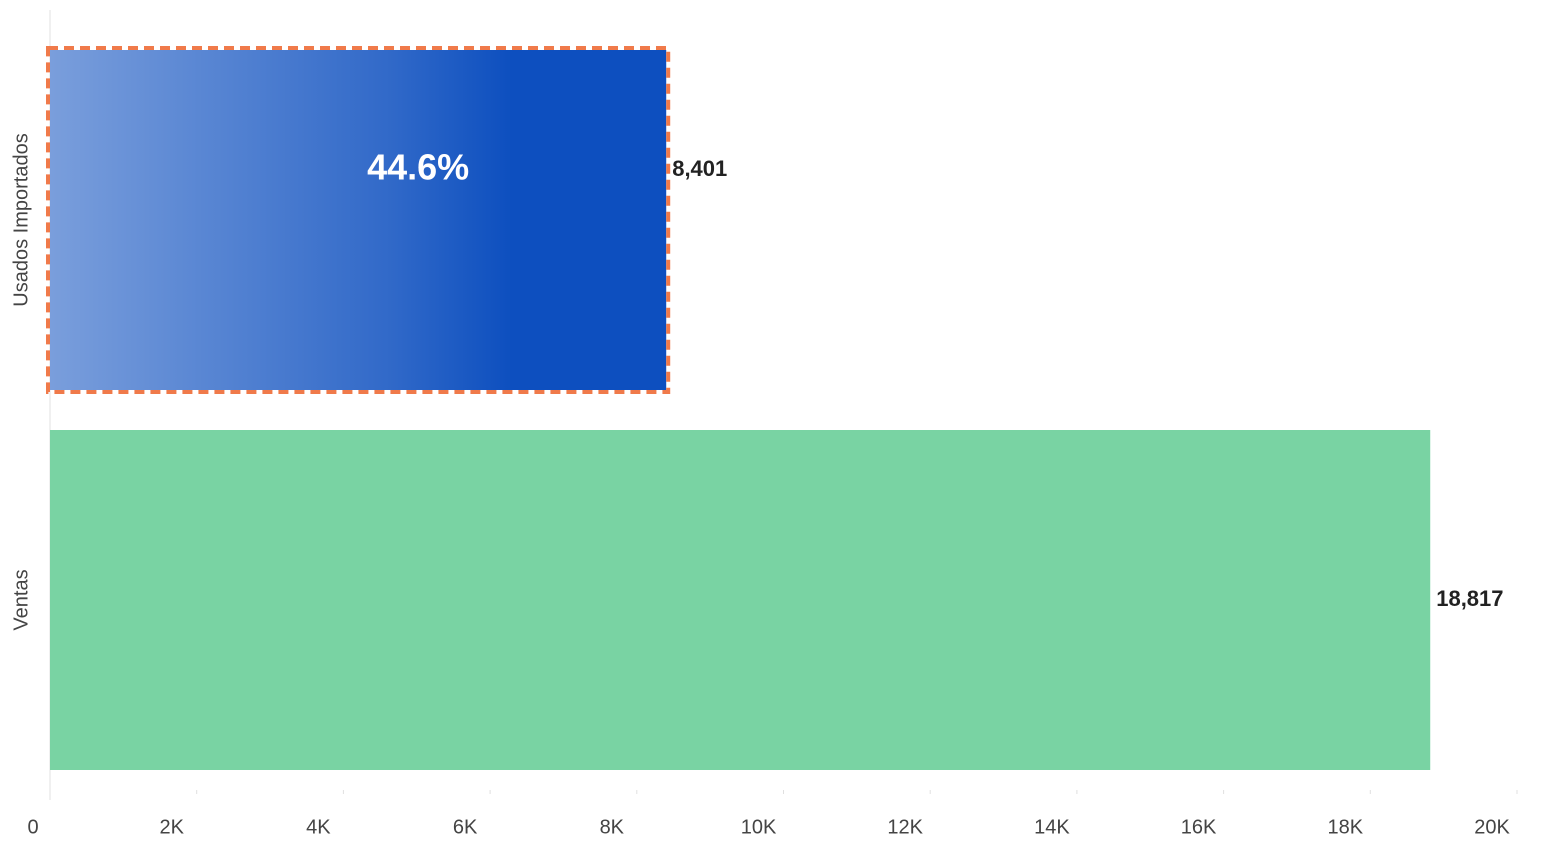  Describe the element at coordinates (1469, 598) in the screenshot. I see `value-label: 18,817` at that location.